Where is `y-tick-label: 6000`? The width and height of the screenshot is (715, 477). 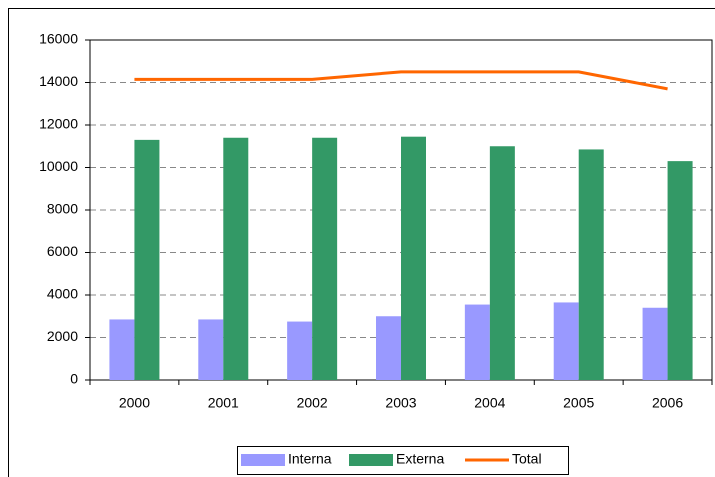 y-tick-label: 6000 is located at coordinates (62, 251).